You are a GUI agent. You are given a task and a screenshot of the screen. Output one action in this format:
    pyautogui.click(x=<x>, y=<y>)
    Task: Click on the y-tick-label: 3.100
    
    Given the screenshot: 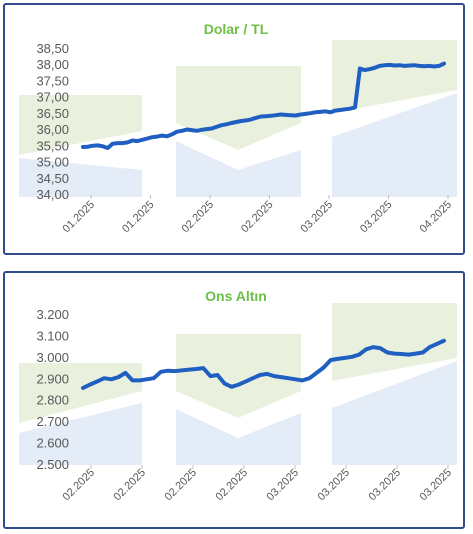 What is the action you would take?
    pyautogui.click(x=52, y=335)
    